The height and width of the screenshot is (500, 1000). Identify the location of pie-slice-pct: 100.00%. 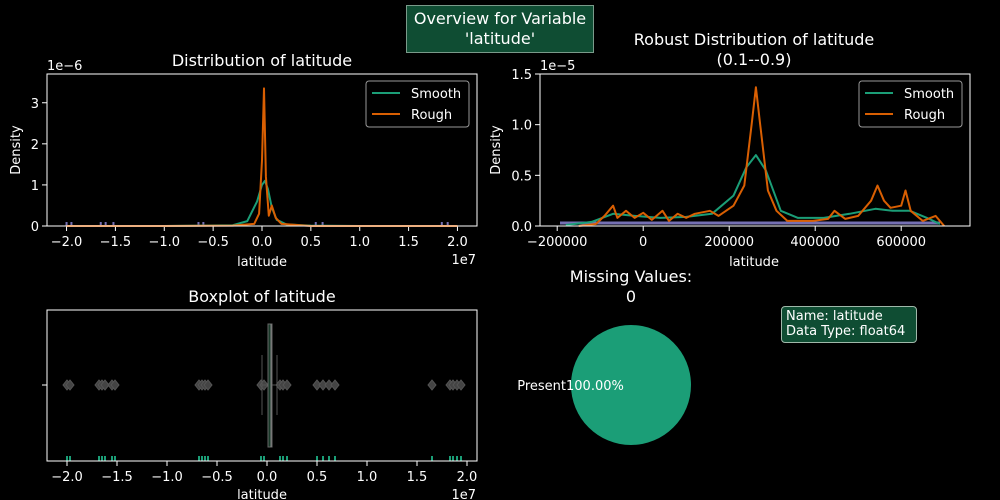
(595, 386).